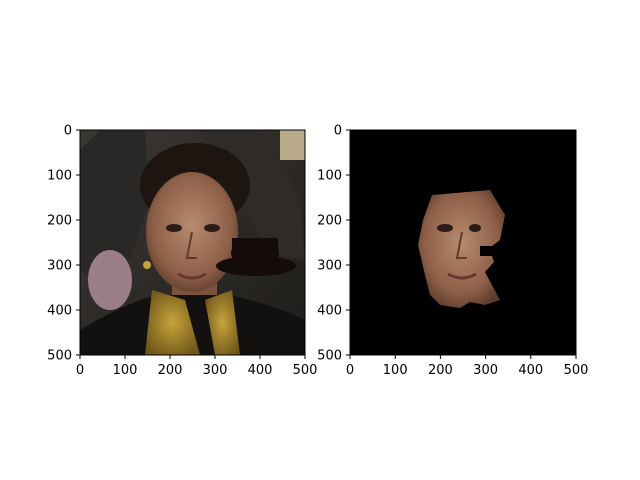 Image resolution: width=640 pixels, height=480 pixels. What do you see at coordinates (329, 176) in the screenshot?
I see `right-y-tick-label: 100` at bounding box center [329, 176].